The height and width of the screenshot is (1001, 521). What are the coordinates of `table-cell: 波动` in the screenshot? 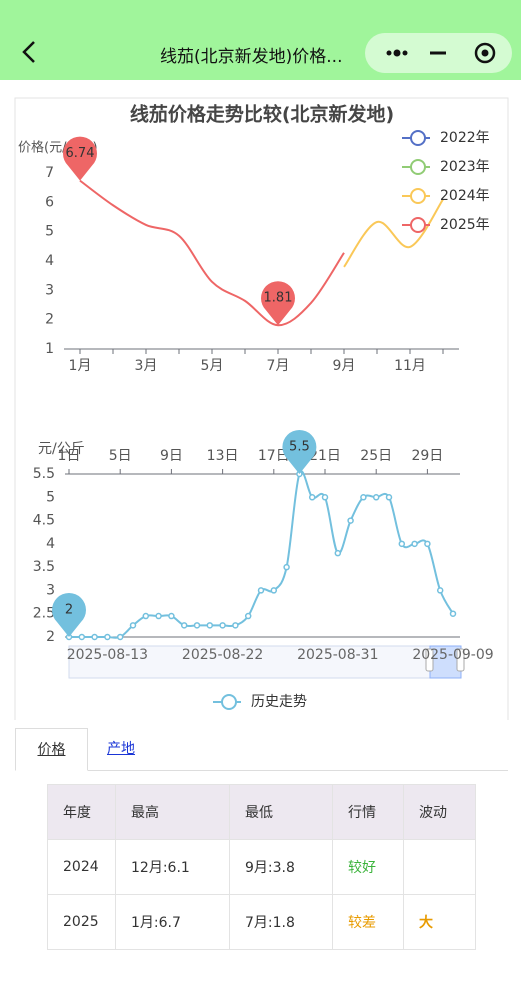 It's located at (439, 812).